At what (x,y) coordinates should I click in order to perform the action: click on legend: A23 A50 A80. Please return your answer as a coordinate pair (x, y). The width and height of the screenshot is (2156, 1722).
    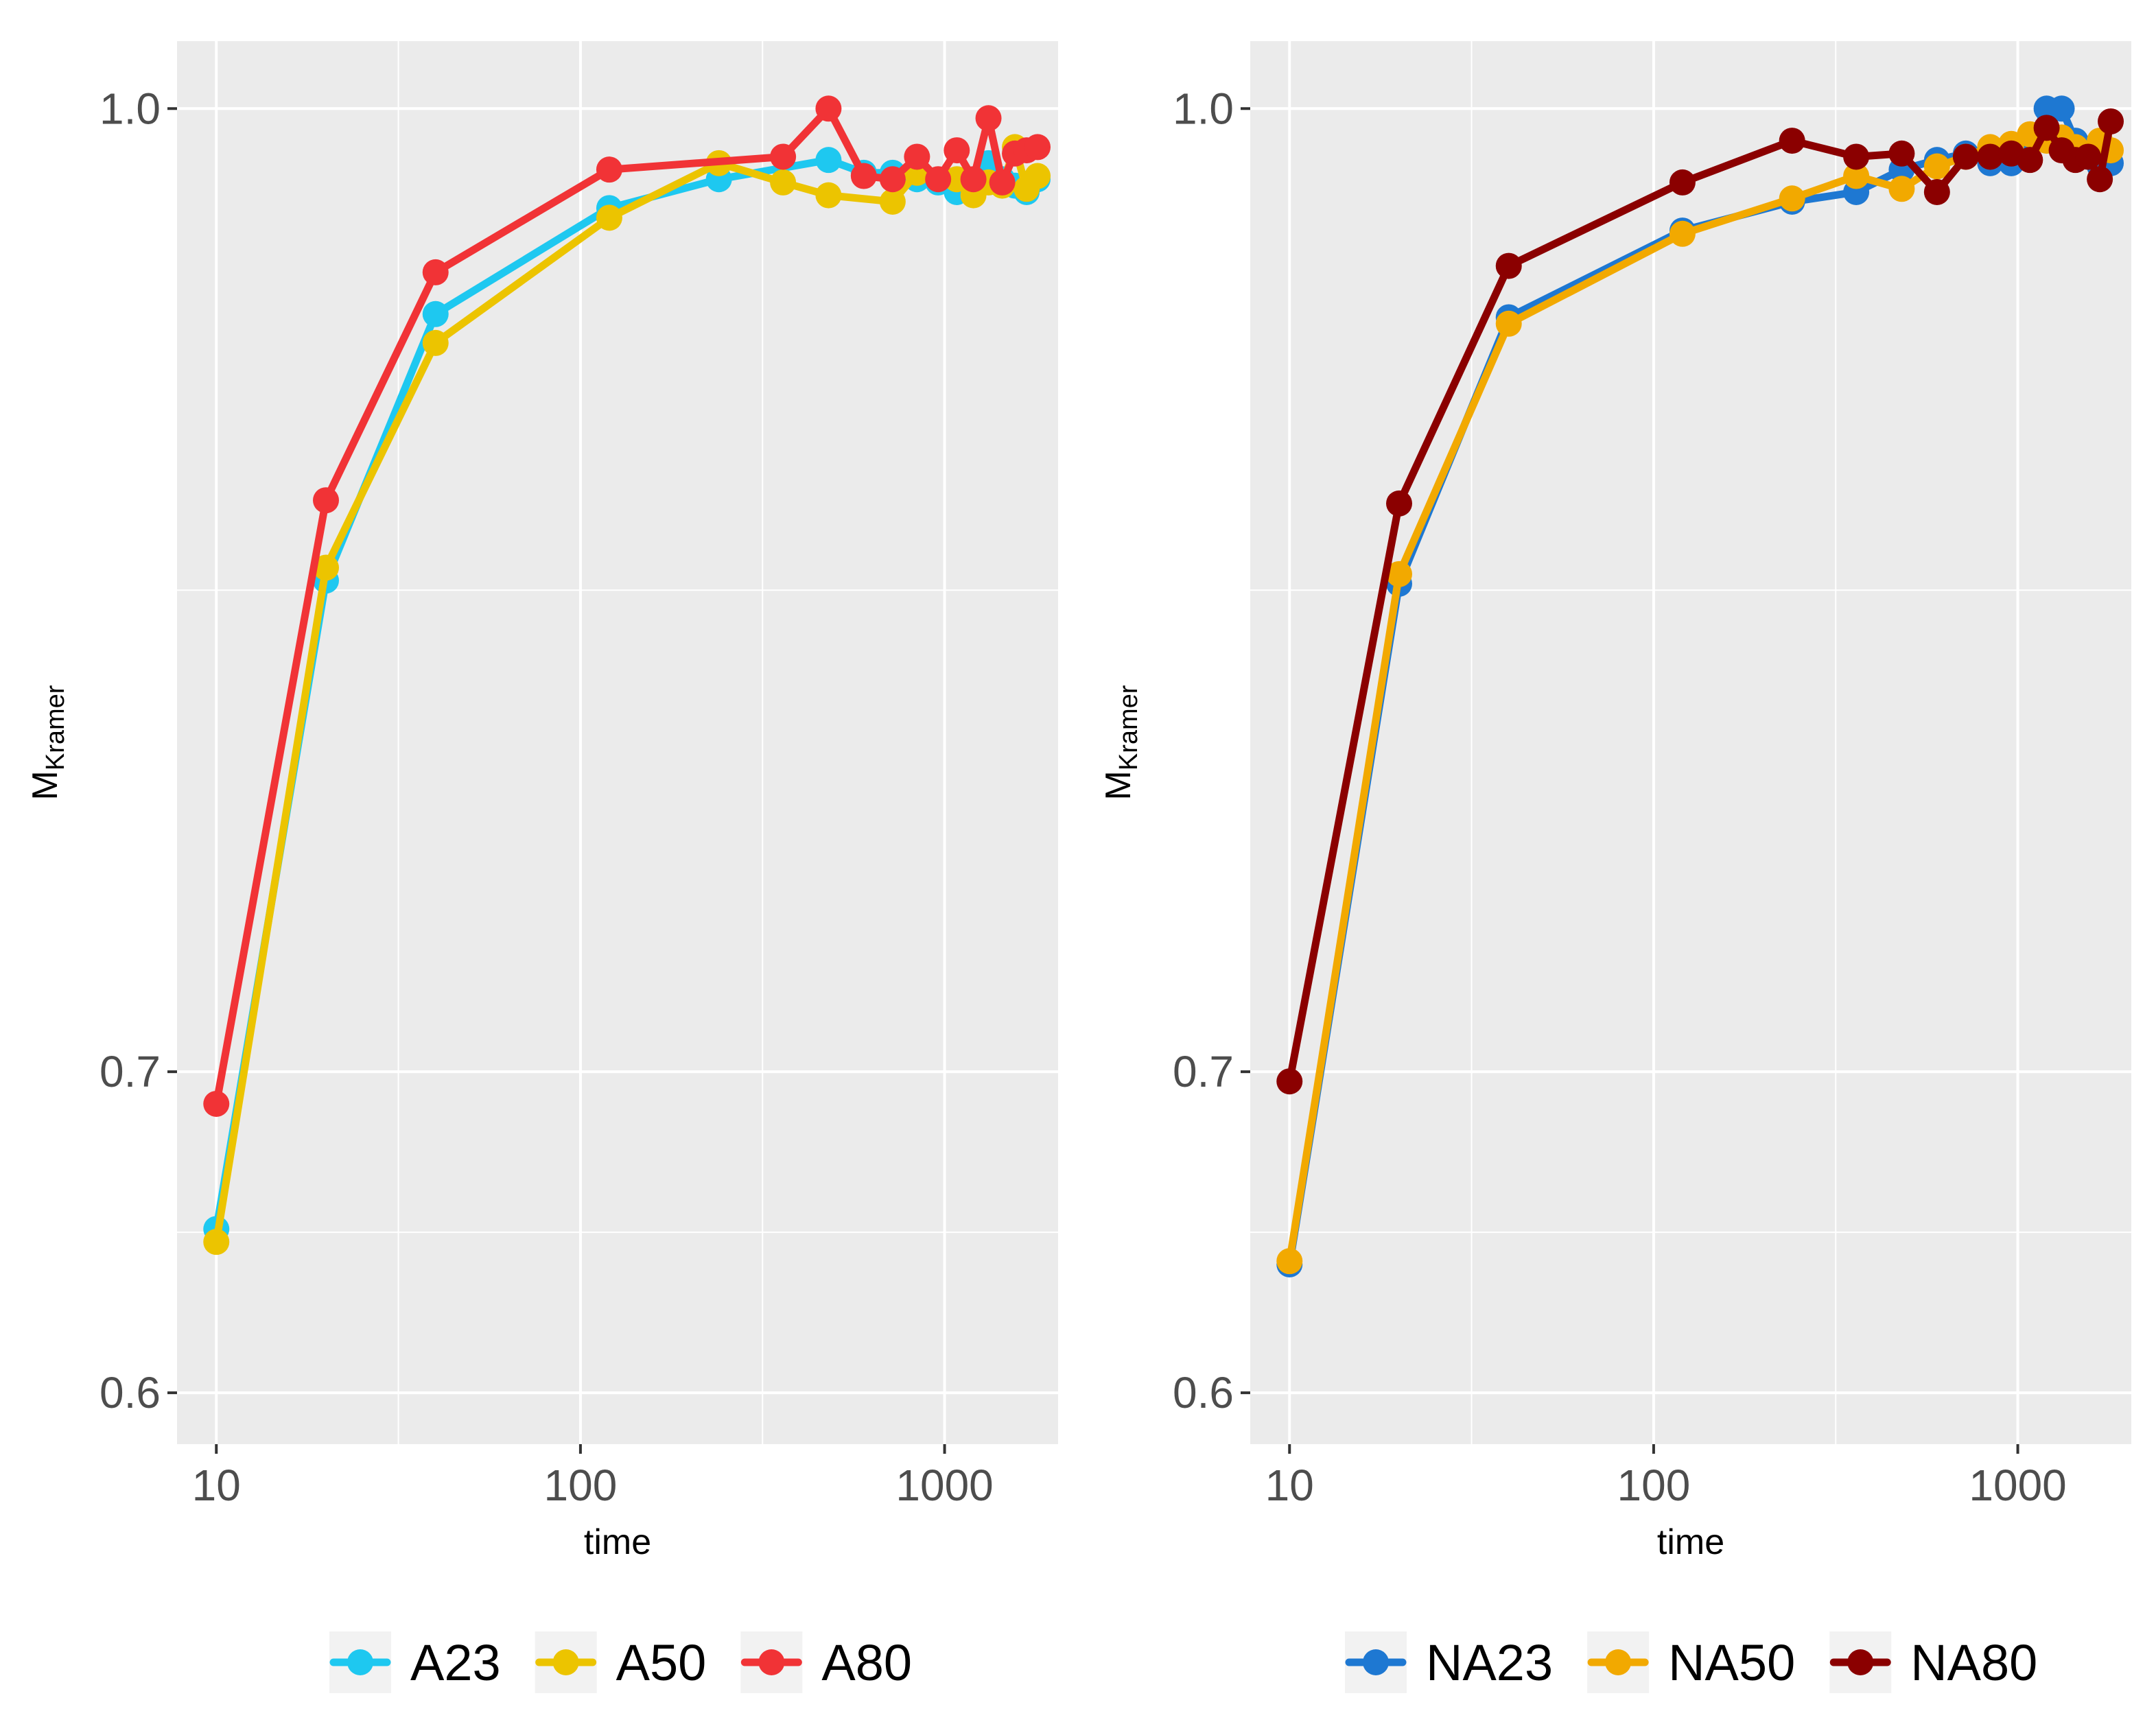
    Looking at the image, I should click on (620, 1662).